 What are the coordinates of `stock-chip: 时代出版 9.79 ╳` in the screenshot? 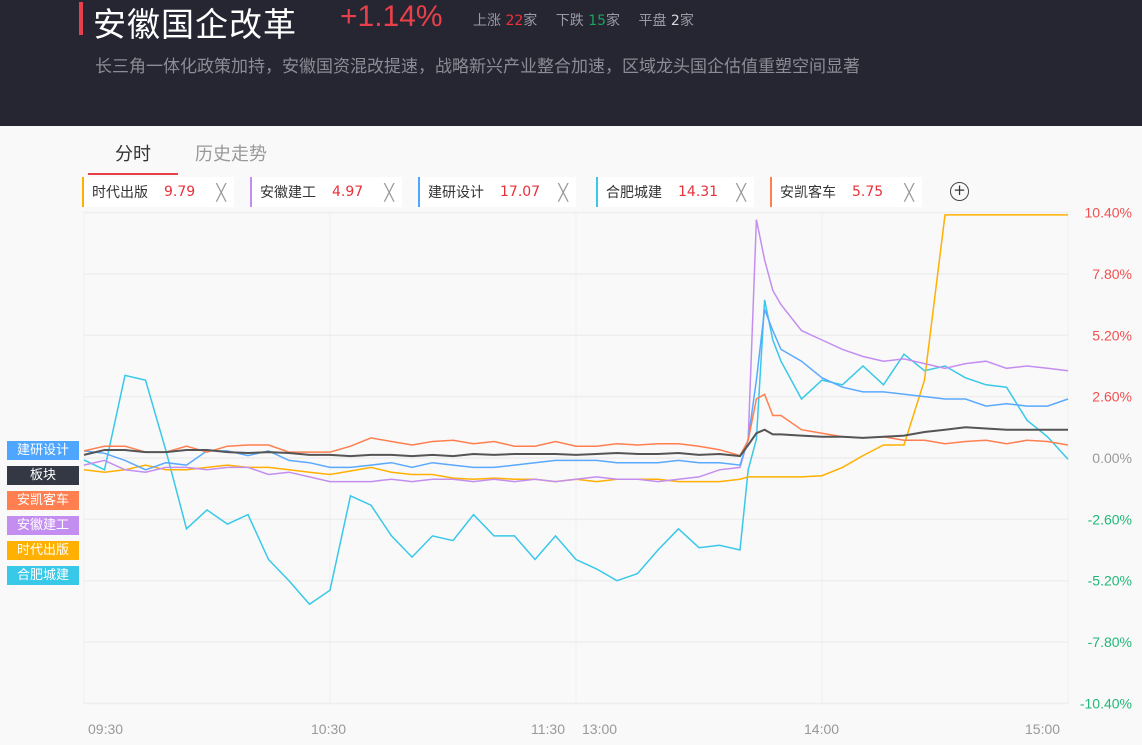 It's located at (158, 192).